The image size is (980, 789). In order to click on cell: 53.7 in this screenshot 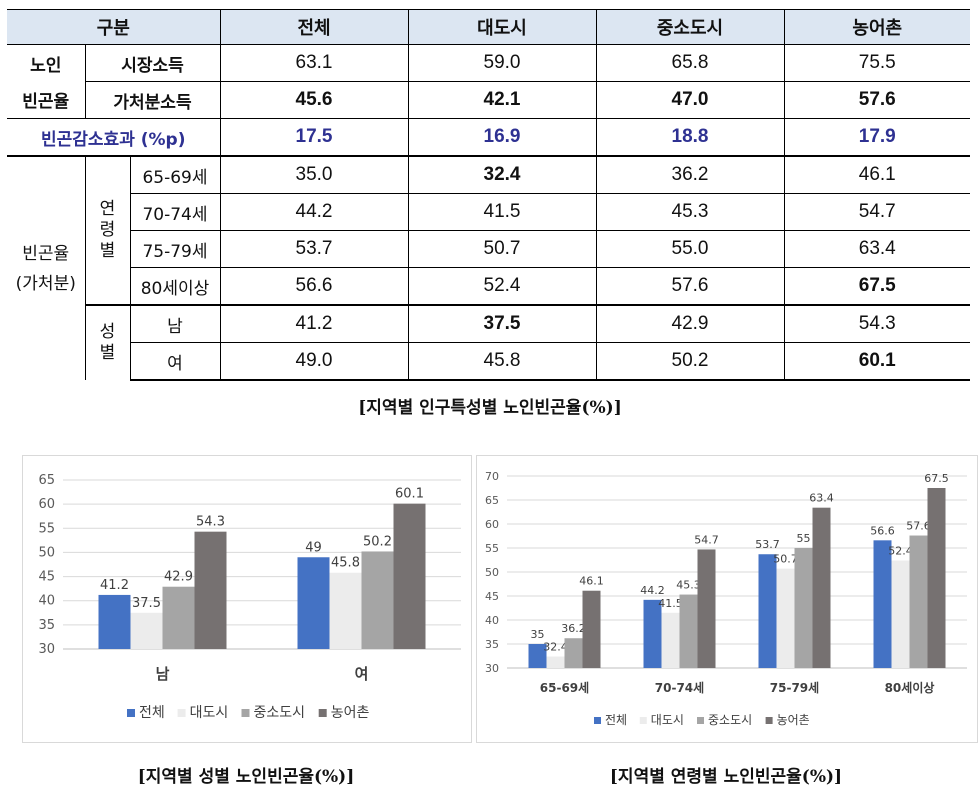, I will do `click(313, 249)`.